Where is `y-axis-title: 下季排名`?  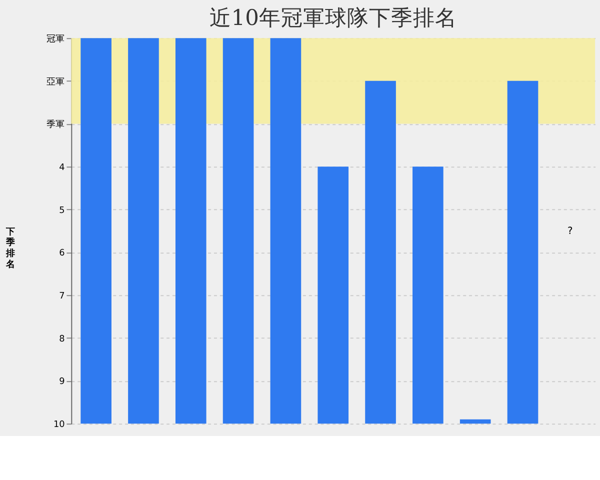
y-axis-title: 下季排名 is located at coordinates (10, 248).